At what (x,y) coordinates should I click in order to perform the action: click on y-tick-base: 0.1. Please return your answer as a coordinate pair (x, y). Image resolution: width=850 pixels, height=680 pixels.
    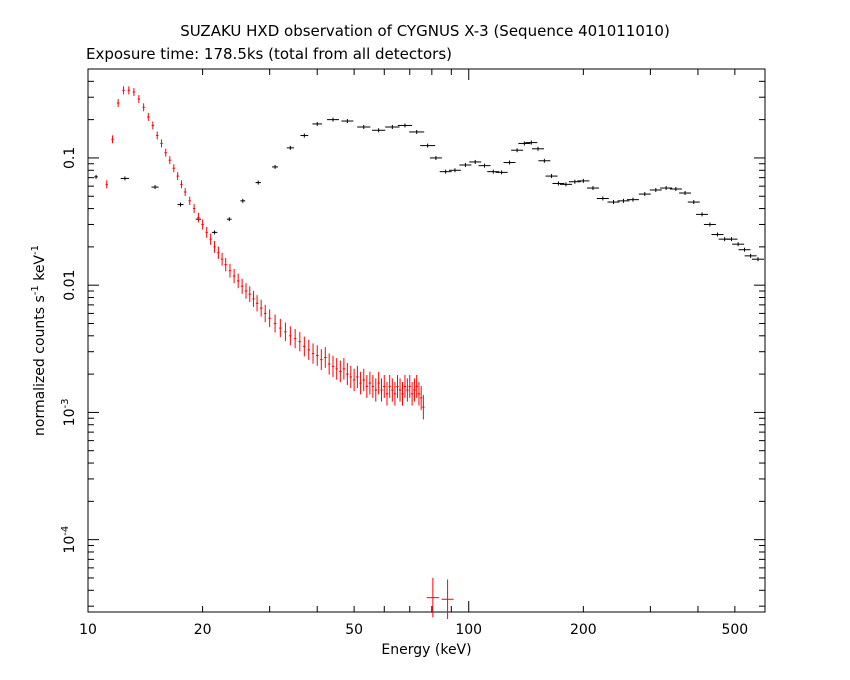
    Looking at the image, I should click on (70, 158).